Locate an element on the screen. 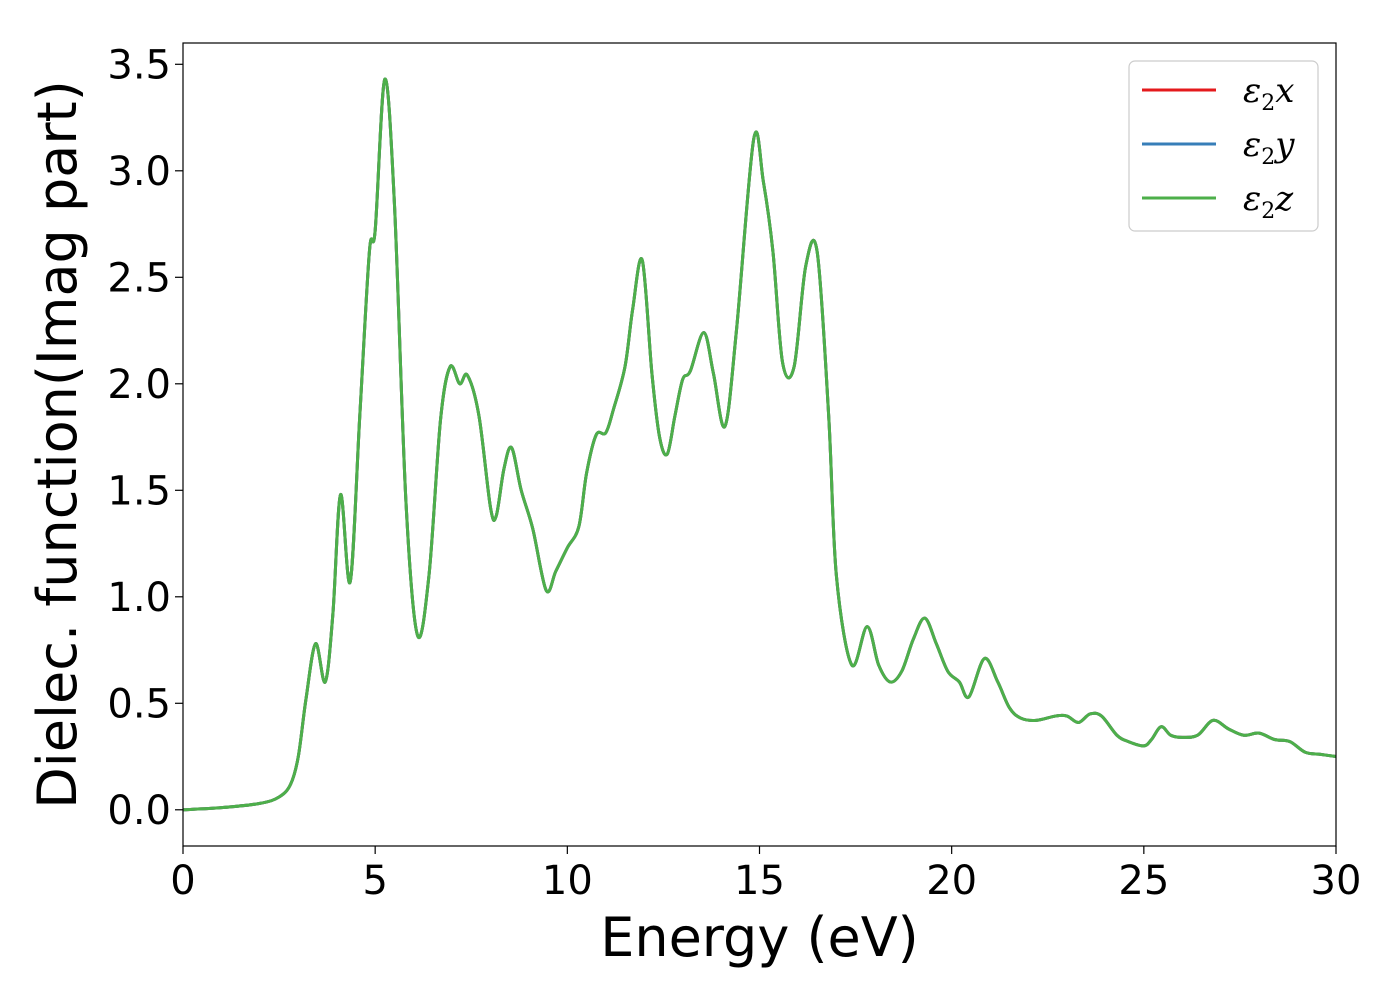 The width and height of the screenshot is (1400, 1000). legend-component: z is located at coordinates (1284, 199).